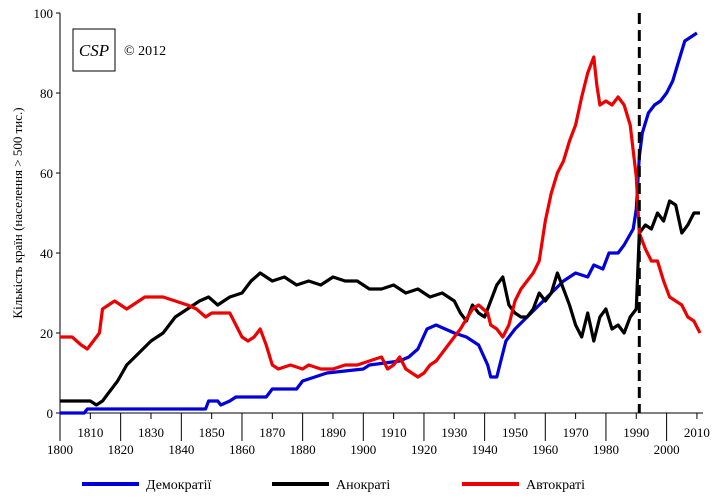 Image resolution: width=717 pixels, height=497 pixels. Describe the element at coordinates (363, 449) in the screenshot. I see `x-tick-label: 1900` at that location.